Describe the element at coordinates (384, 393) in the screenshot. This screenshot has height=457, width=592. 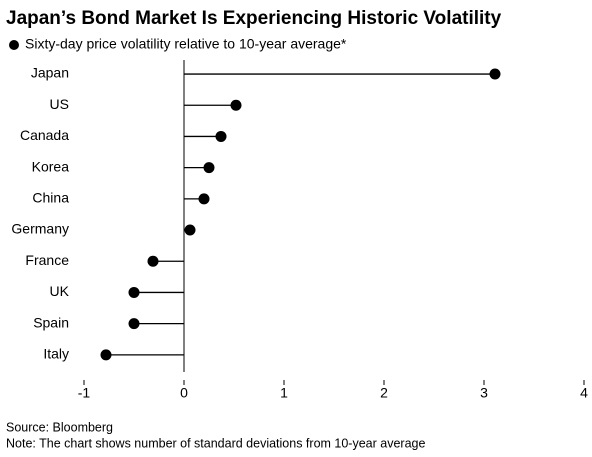
I see `x-tick-label: 2` at that location.